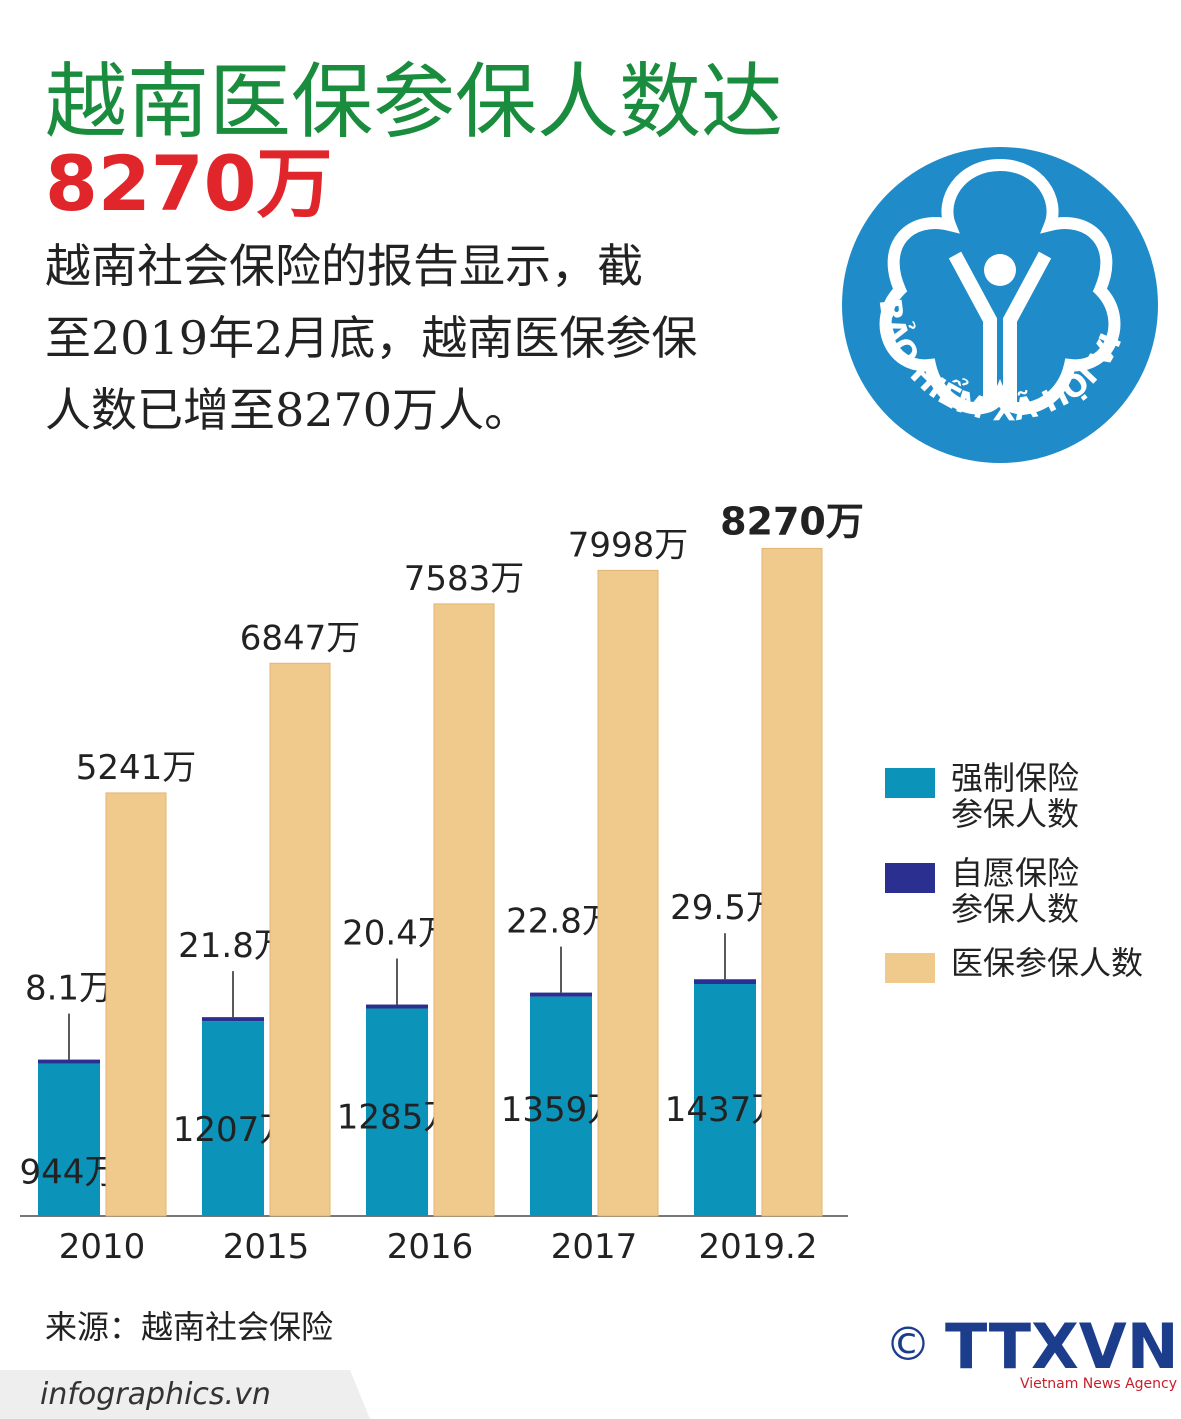 The image size is (1181, 1419). What do you see at coordinates (628, 545) in the screenshot?
I see `value-label: 7998万` at bounding box center [628, 545].